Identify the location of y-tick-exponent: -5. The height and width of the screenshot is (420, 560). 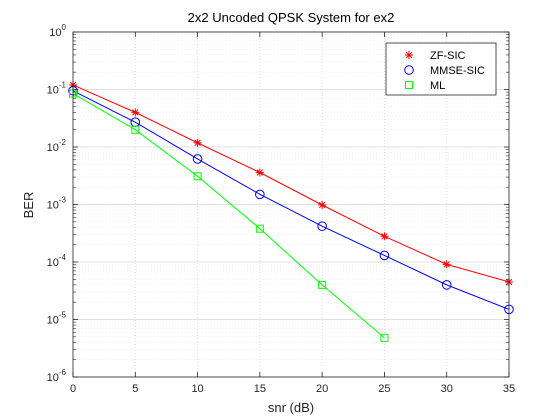
(63, 315).